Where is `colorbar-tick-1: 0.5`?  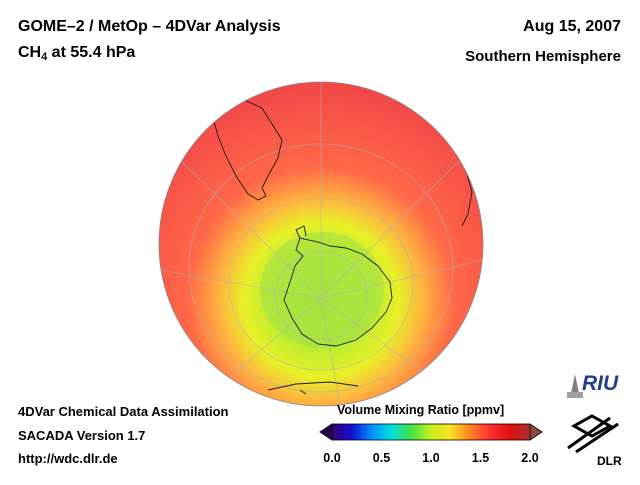
colorbar-tick-1: 0.5 is located at coordinates (381, 458).